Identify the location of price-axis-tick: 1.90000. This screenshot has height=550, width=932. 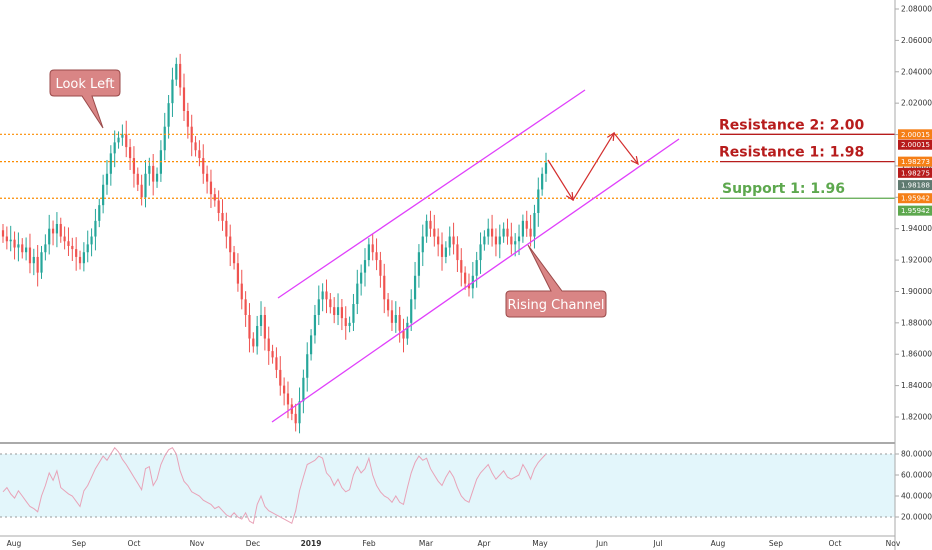
(916, 291).